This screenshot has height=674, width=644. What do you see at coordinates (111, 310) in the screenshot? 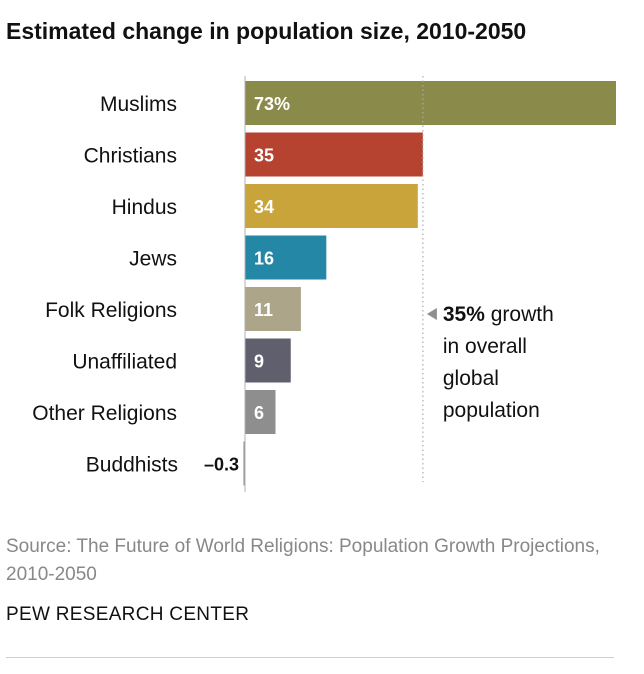
I see `category-label-folk-religions: Folk Religions` at bounding box center [111, 310].